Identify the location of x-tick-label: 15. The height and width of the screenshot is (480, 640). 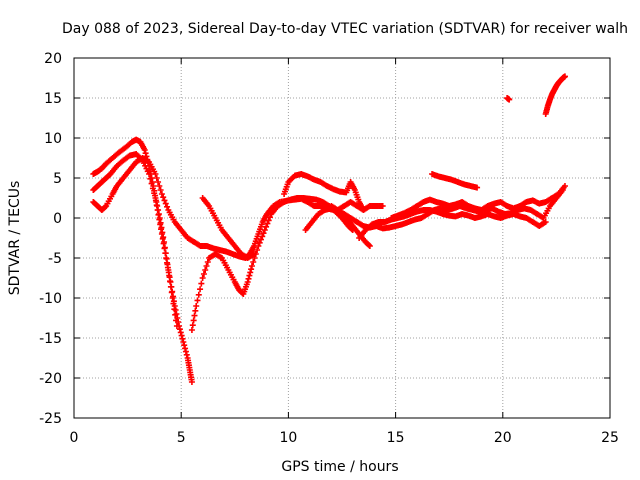
(396, 438).